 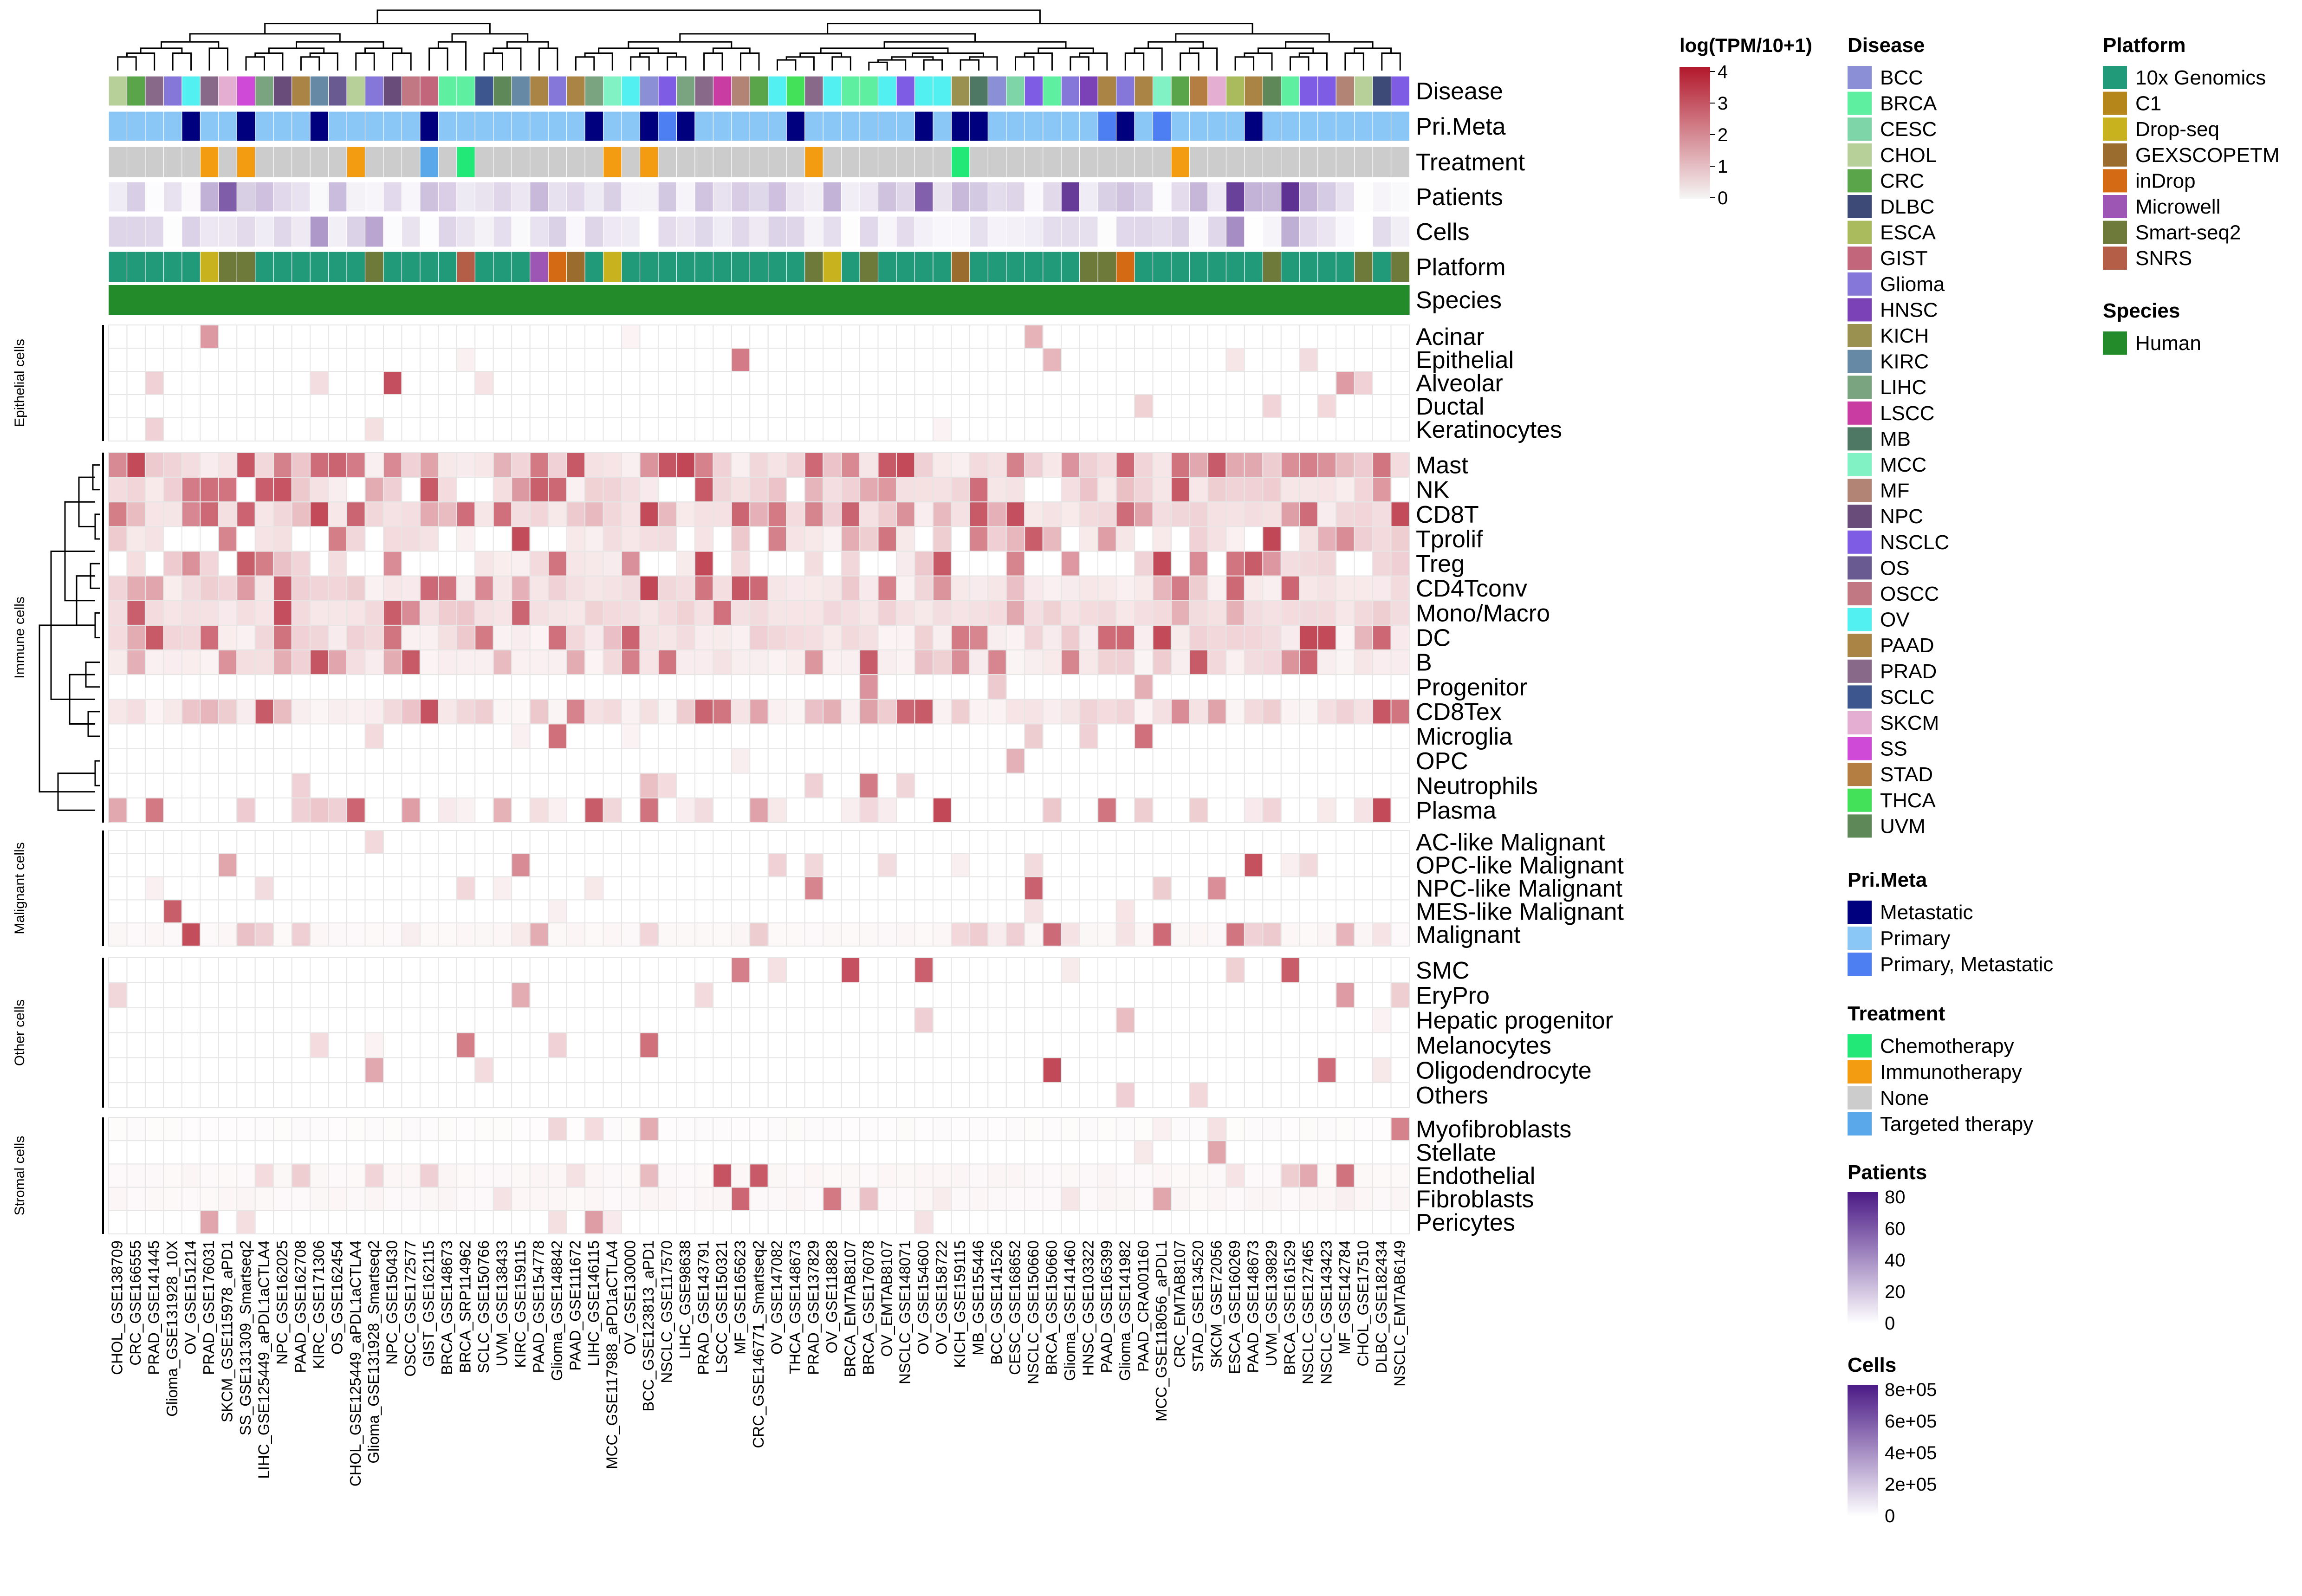 What do you see at coordinates (1125, 231) in the screenshot?
I see `cells-cell` at bounding box center [1125, 231].